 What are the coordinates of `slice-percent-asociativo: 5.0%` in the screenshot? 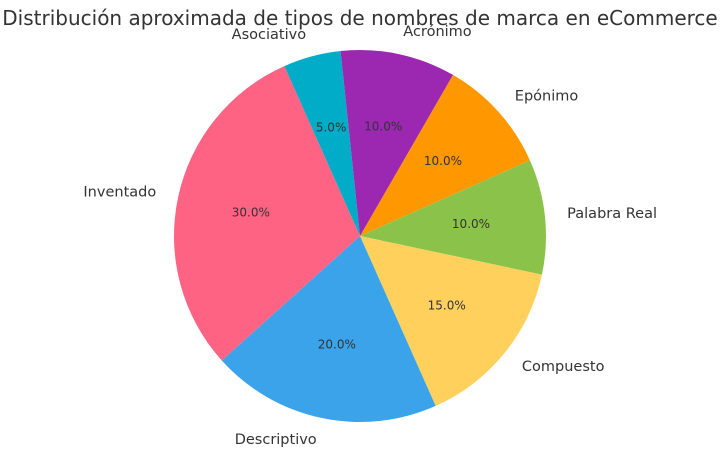 It's located at (331, 128).